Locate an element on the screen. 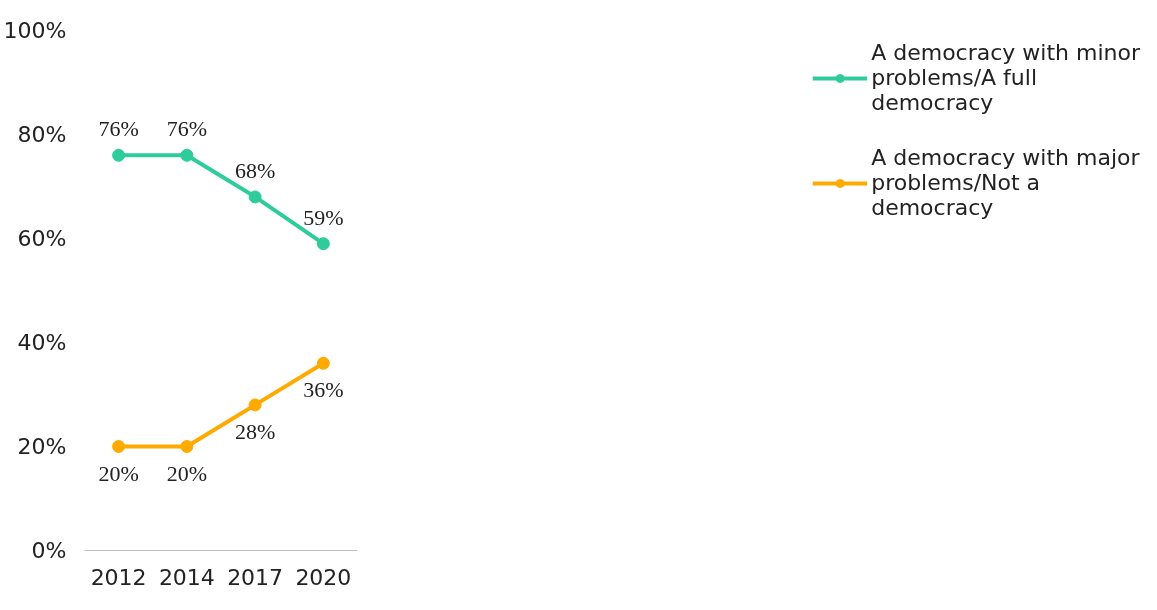 The image size is (1157, 610). y-tick-label: 40% is located at coordinates (42, 342).